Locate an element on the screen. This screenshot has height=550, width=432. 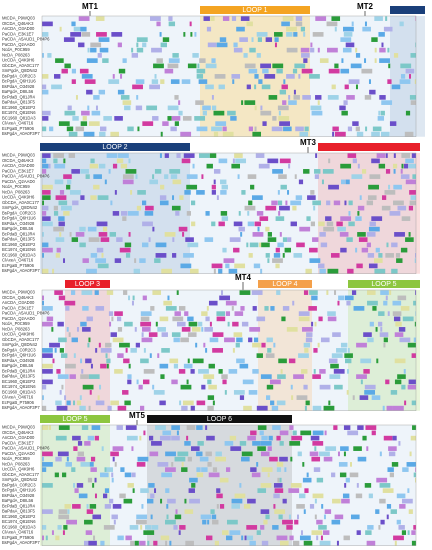
sequence-name: NcDA_P08263 is located at coordinates (16, 191).